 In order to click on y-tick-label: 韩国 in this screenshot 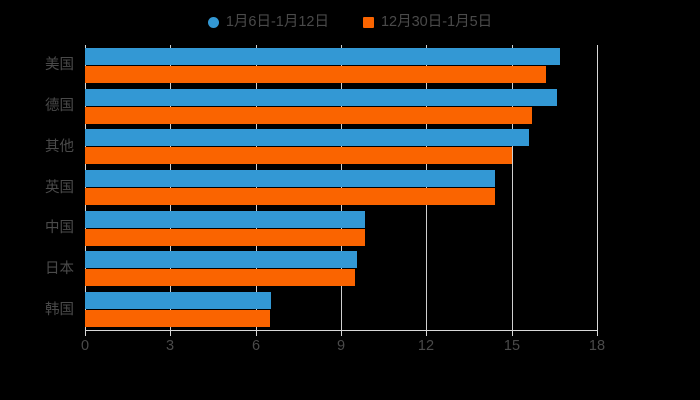, I will do `click(59, 309)`.